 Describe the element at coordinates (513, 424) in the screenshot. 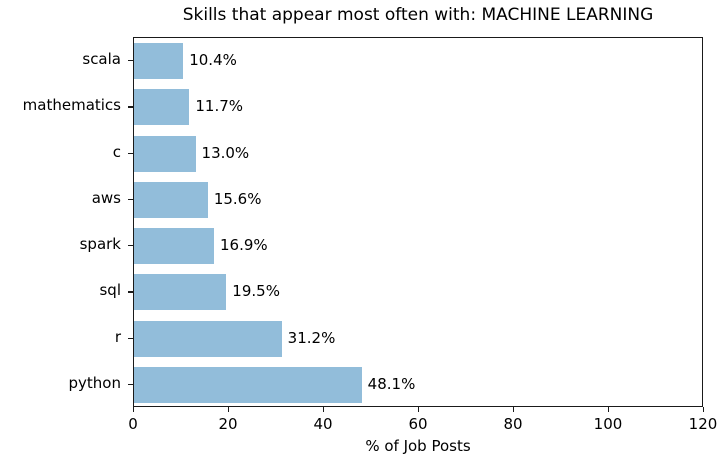

I see `x-tick-label-80: 80` at that location.